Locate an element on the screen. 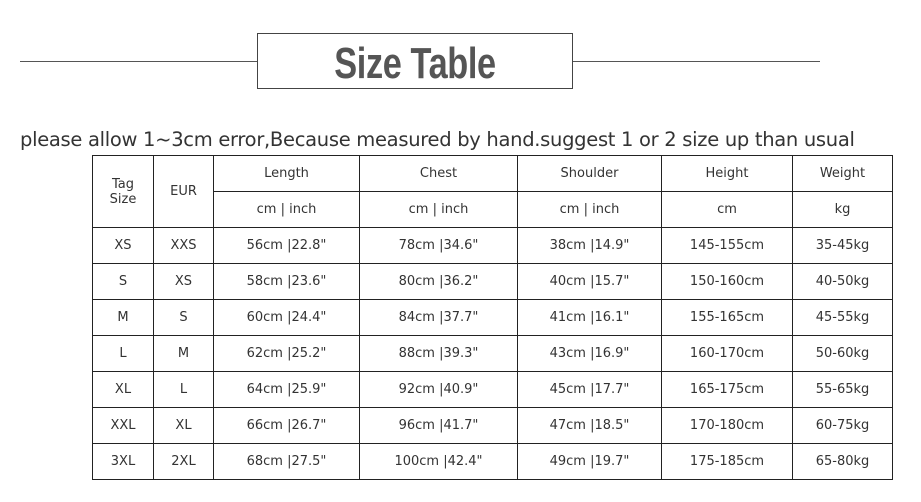  cell-height: 165-175cm is located at coordinates (727, 389).